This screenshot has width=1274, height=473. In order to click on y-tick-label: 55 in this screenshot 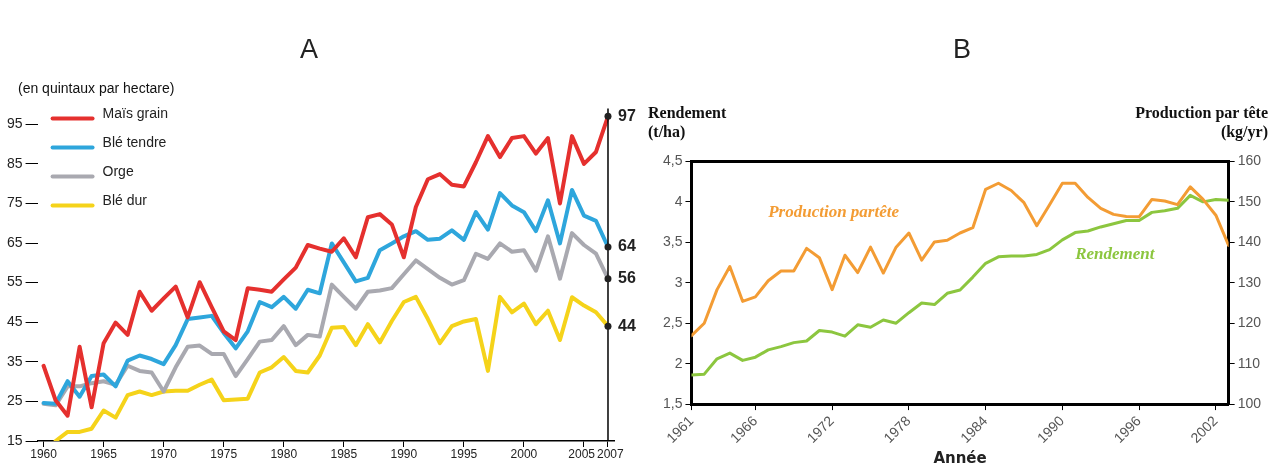, I will do `click(14, 281)`.